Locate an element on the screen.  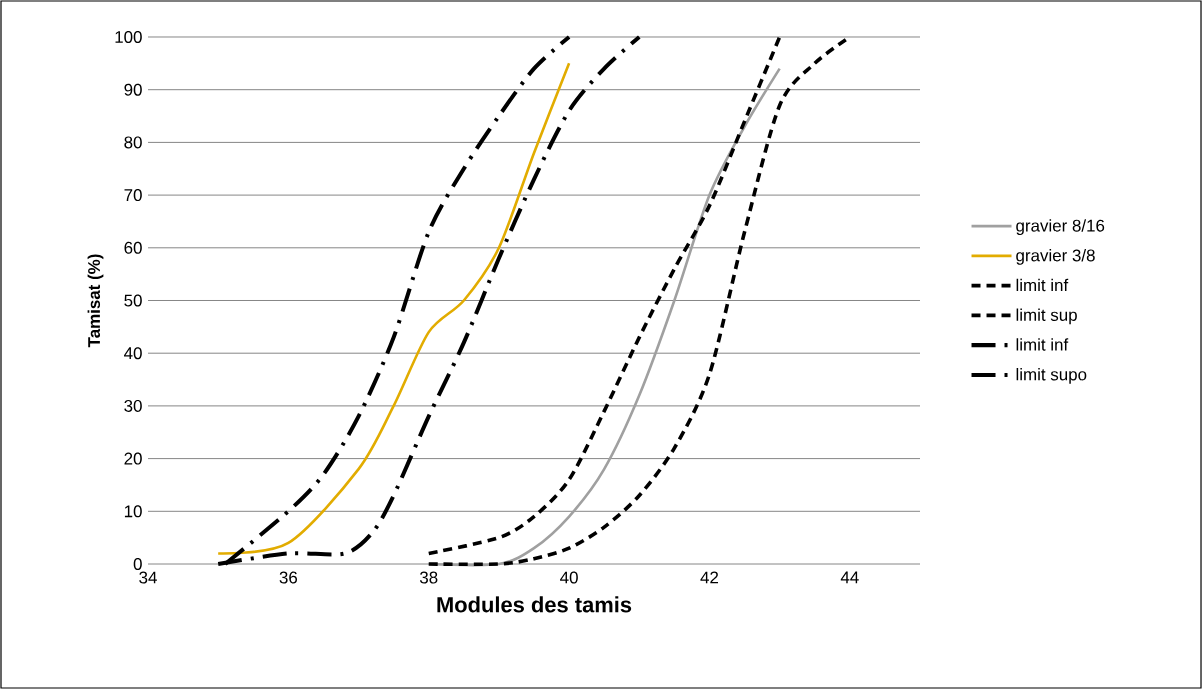
y-tick-label: 70 is located at coordinates (133, 195).